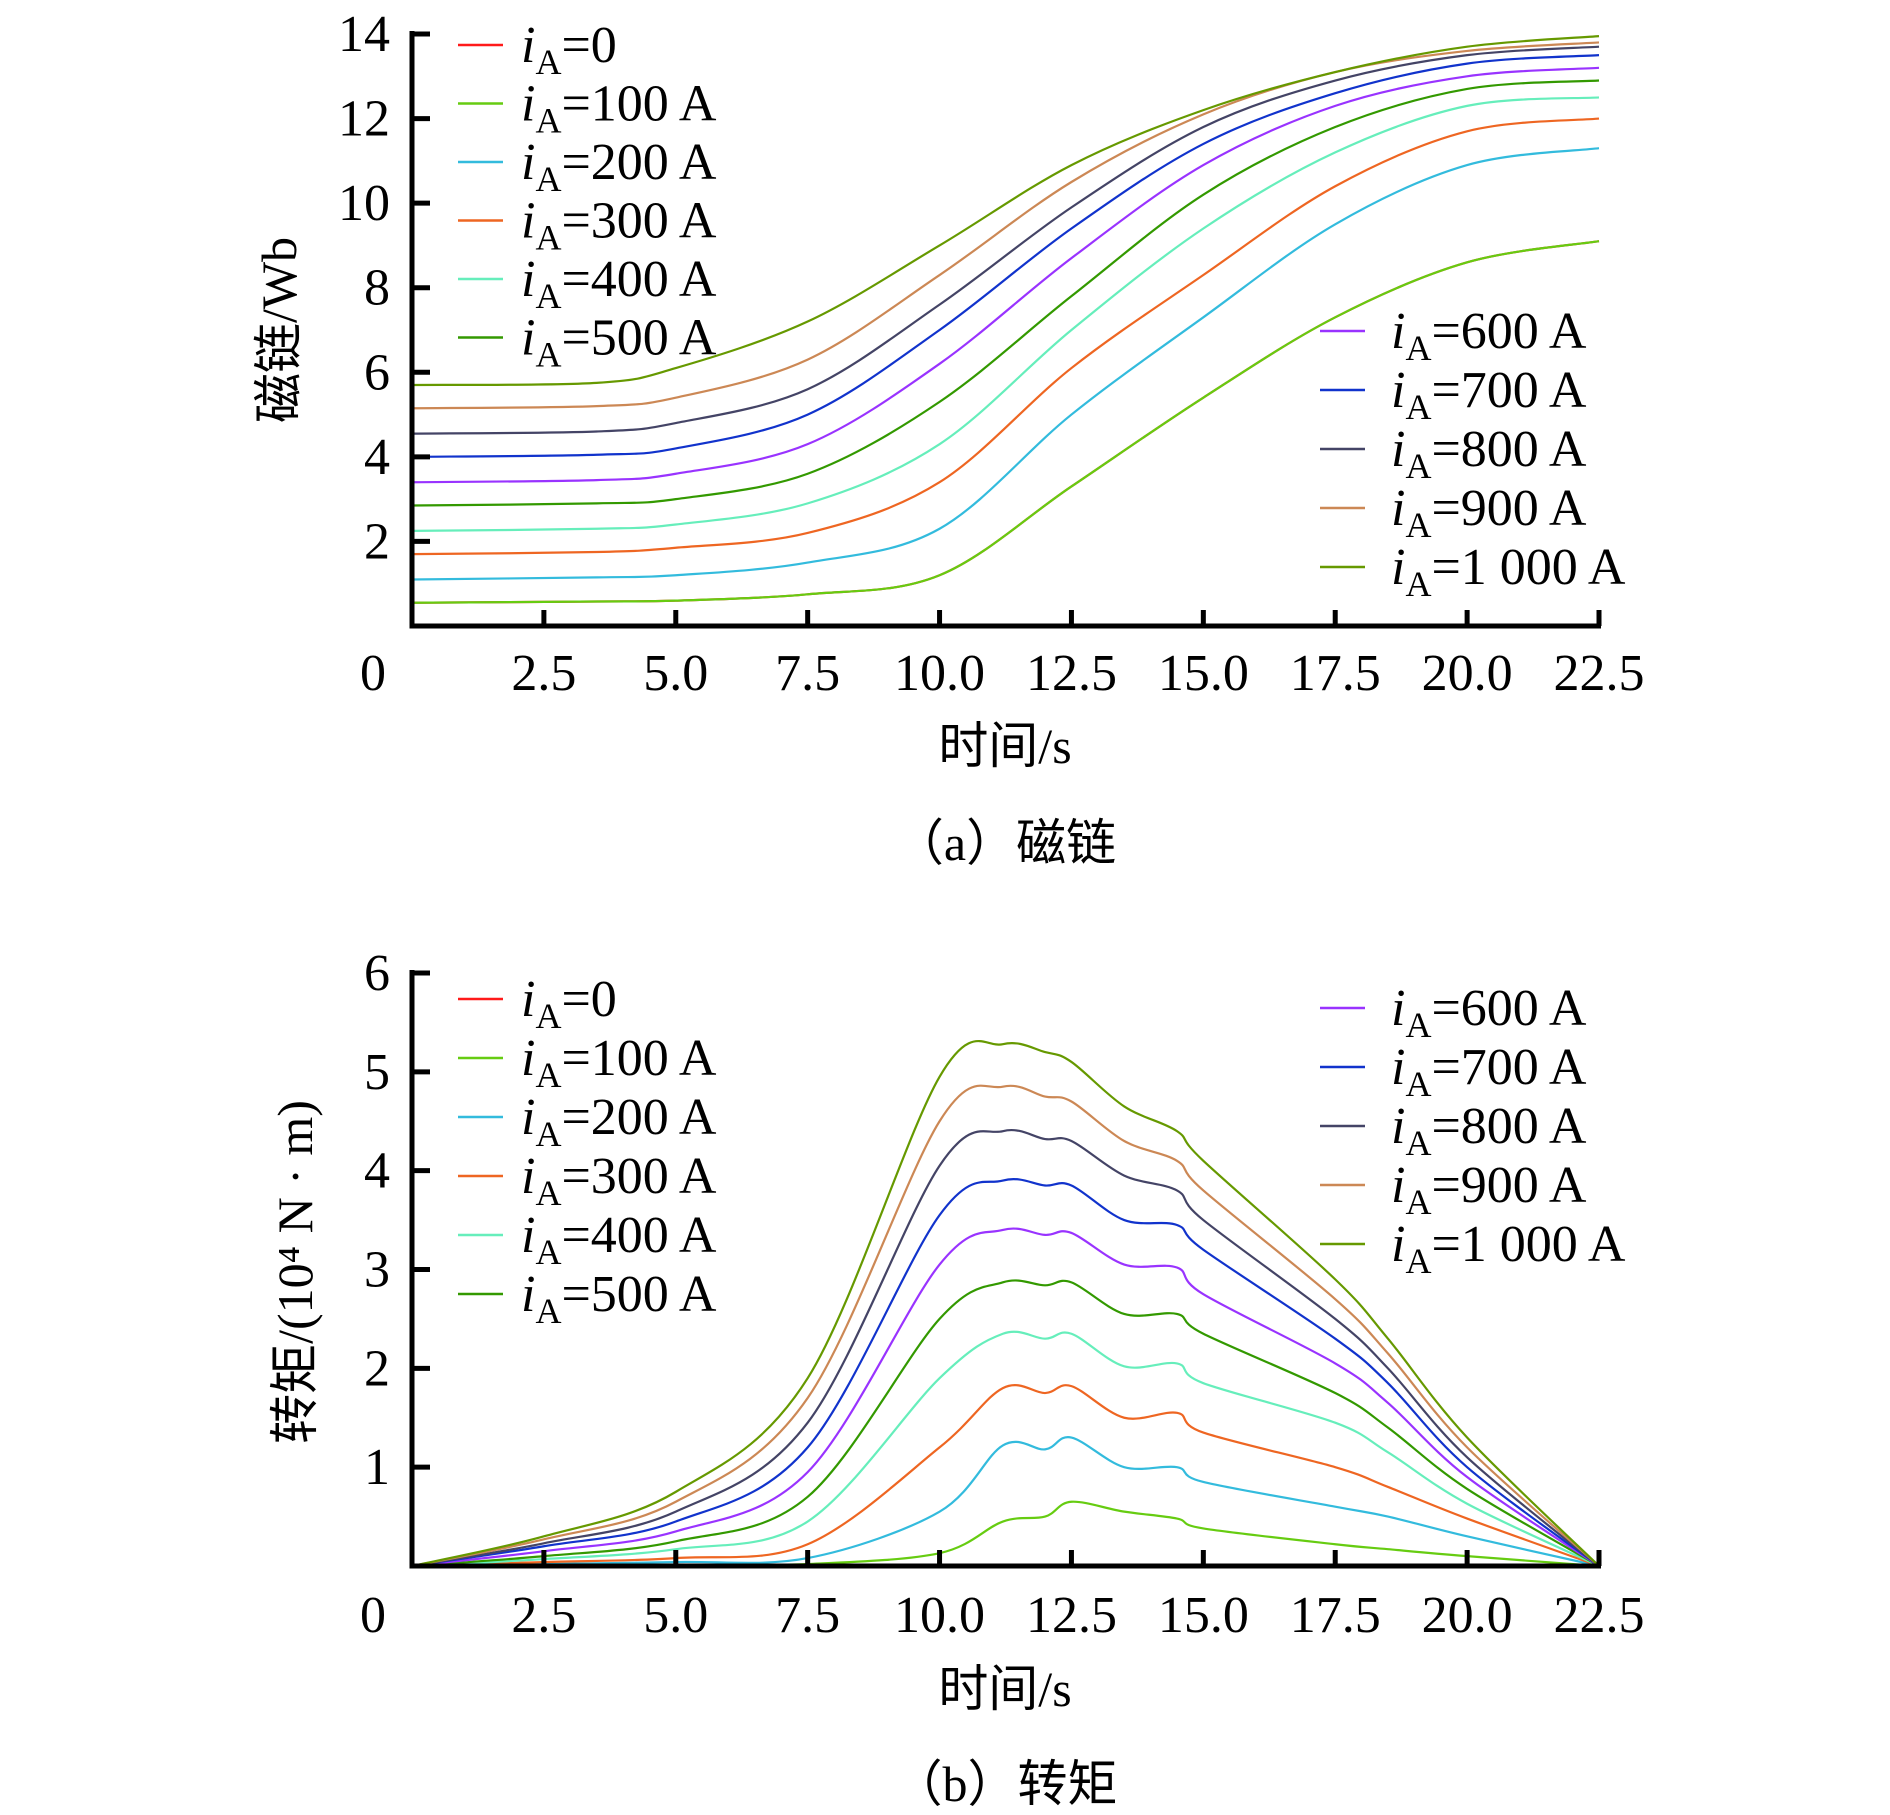 This screenshot has width=1890, height=1815. I want to click on y-tick-label: 5, so click(377, 1072).